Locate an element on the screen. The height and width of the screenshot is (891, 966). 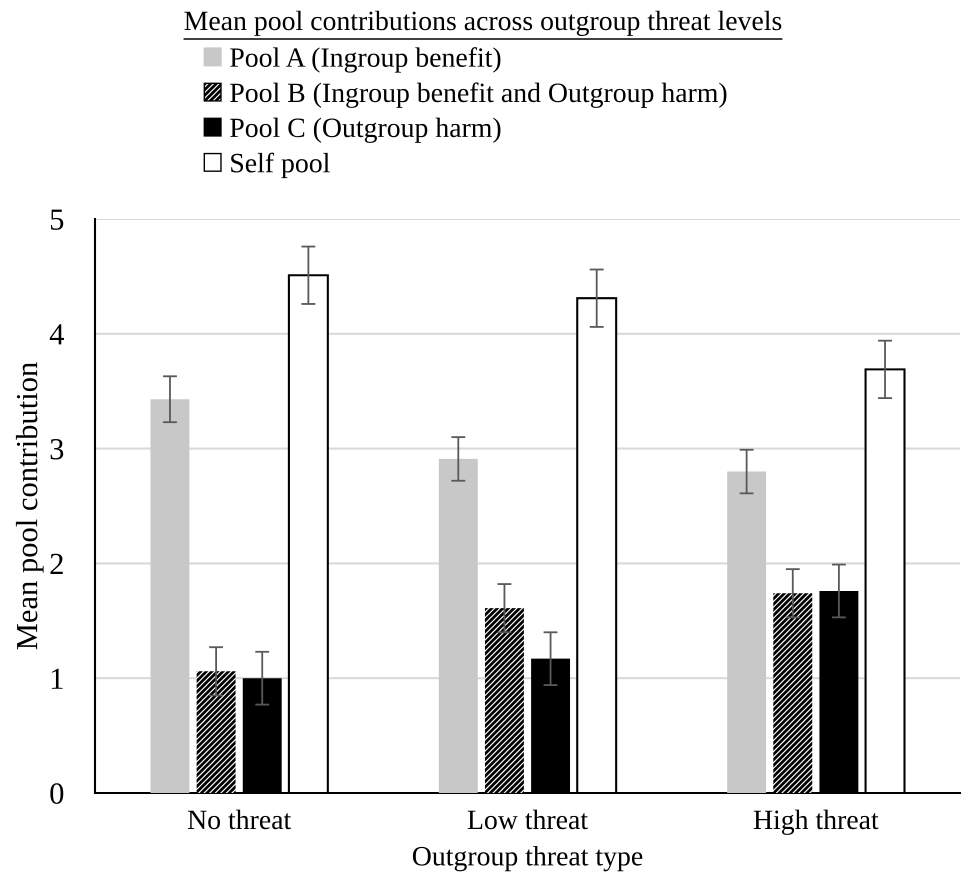
legend-label: Pool C (Outgroup harm) is located at coordinates (365, 130).